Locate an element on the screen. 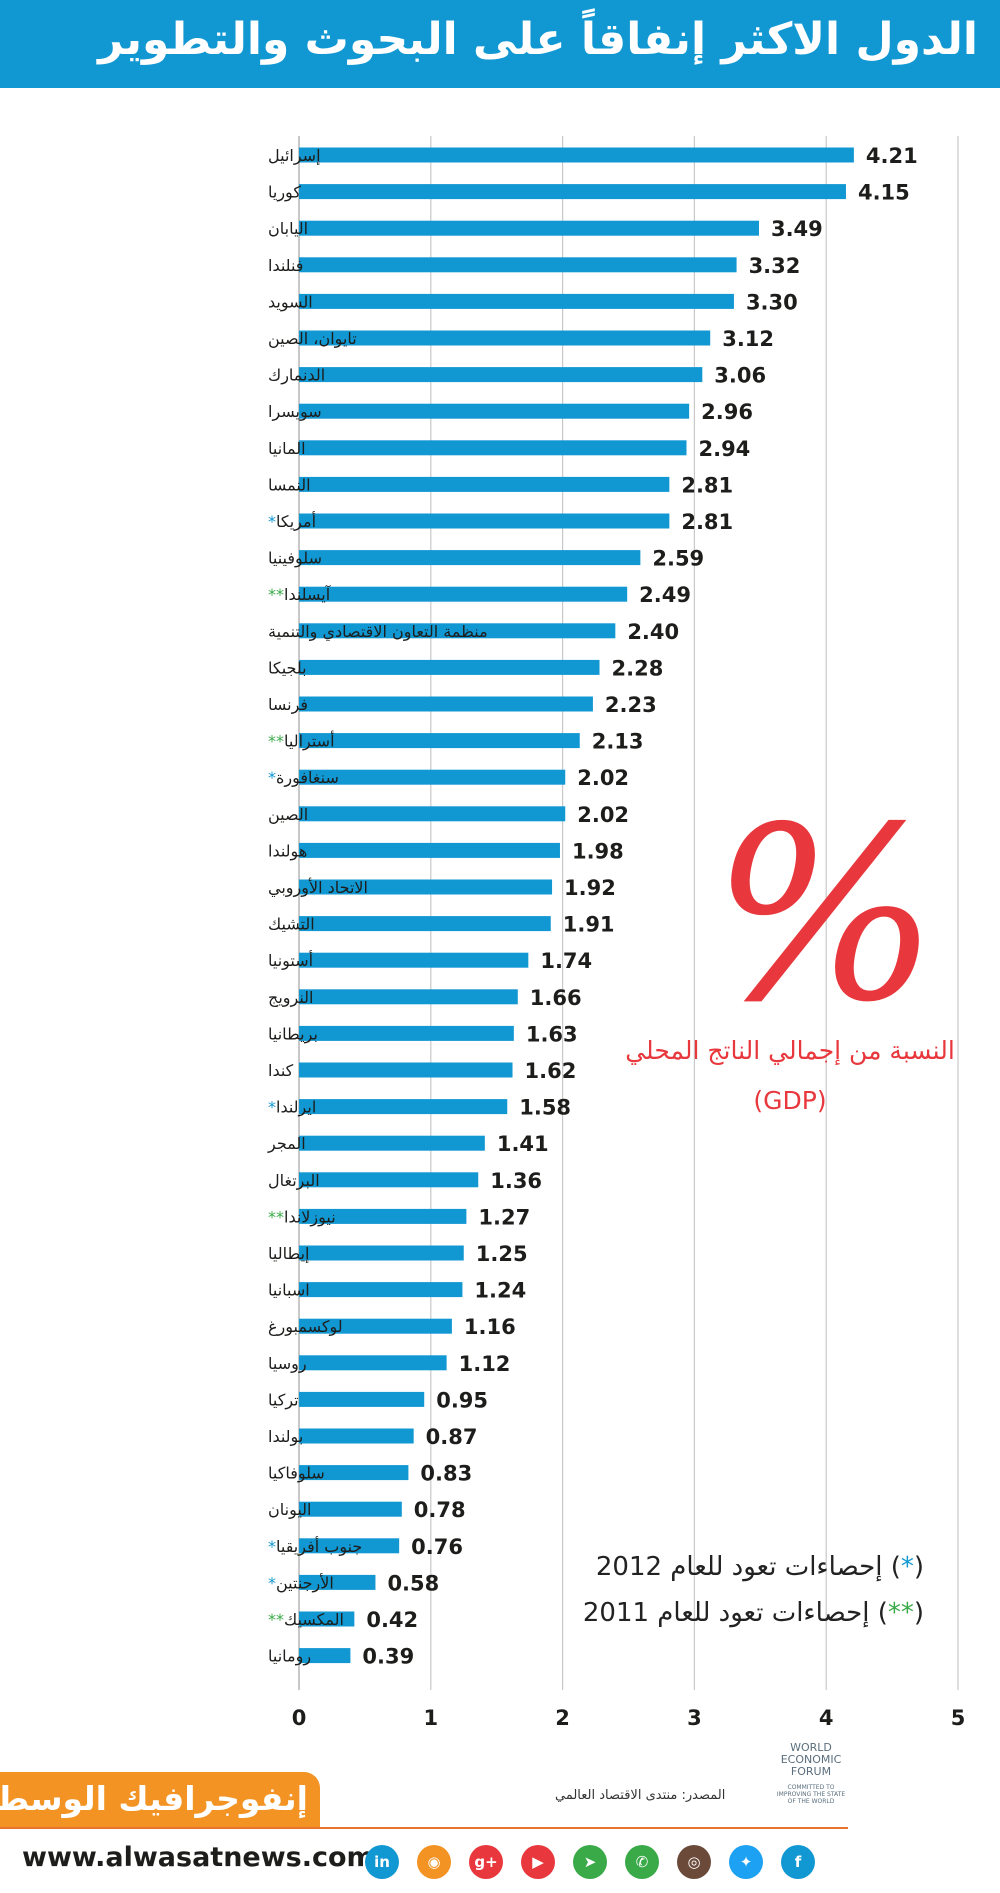 Image resolution: width=1000 pixels, height=1893 pixels. category-name: هولندا is located at coordinates (287, 851).